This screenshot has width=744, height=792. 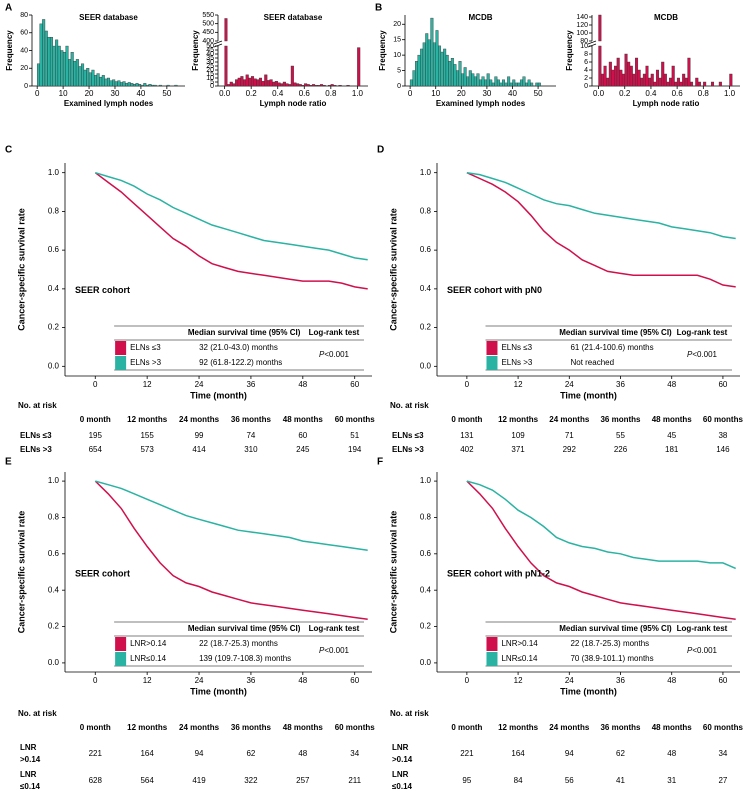 I want to click on y-tick-label: 20, so click(x=397, y=24).